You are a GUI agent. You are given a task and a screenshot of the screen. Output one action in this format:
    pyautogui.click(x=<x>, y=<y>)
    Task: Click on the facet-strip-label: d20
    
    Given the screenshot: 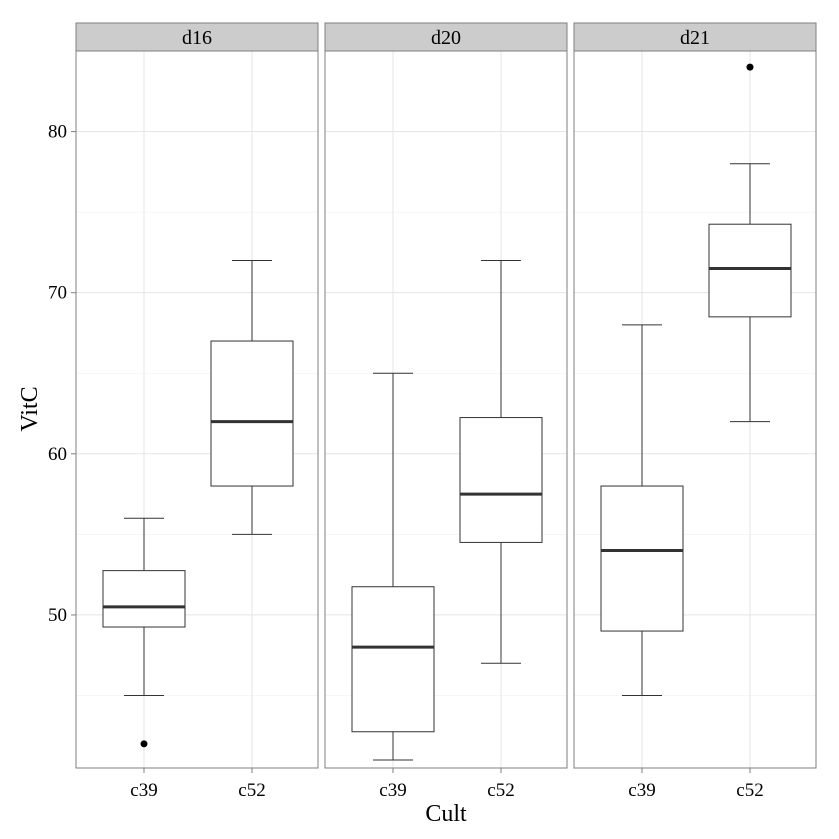 What is the action you would take?
    pyautogui.click(x=446, y=38)
    